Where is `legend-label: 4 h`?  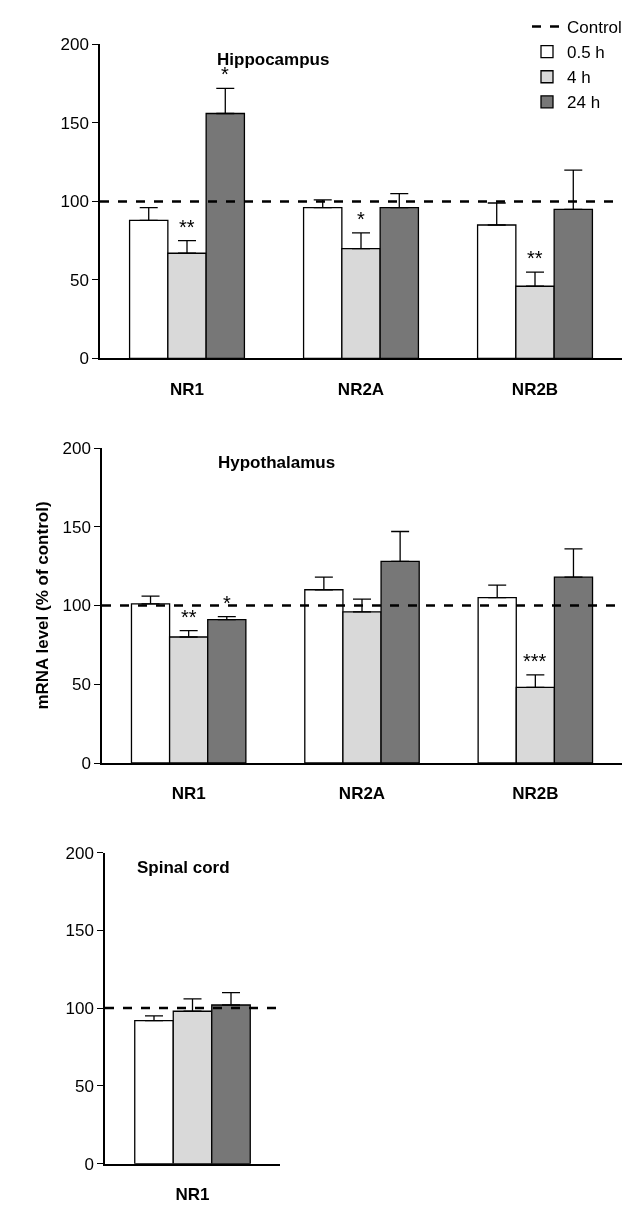
legend-label: 4 h is located at coordinates (579, 78).